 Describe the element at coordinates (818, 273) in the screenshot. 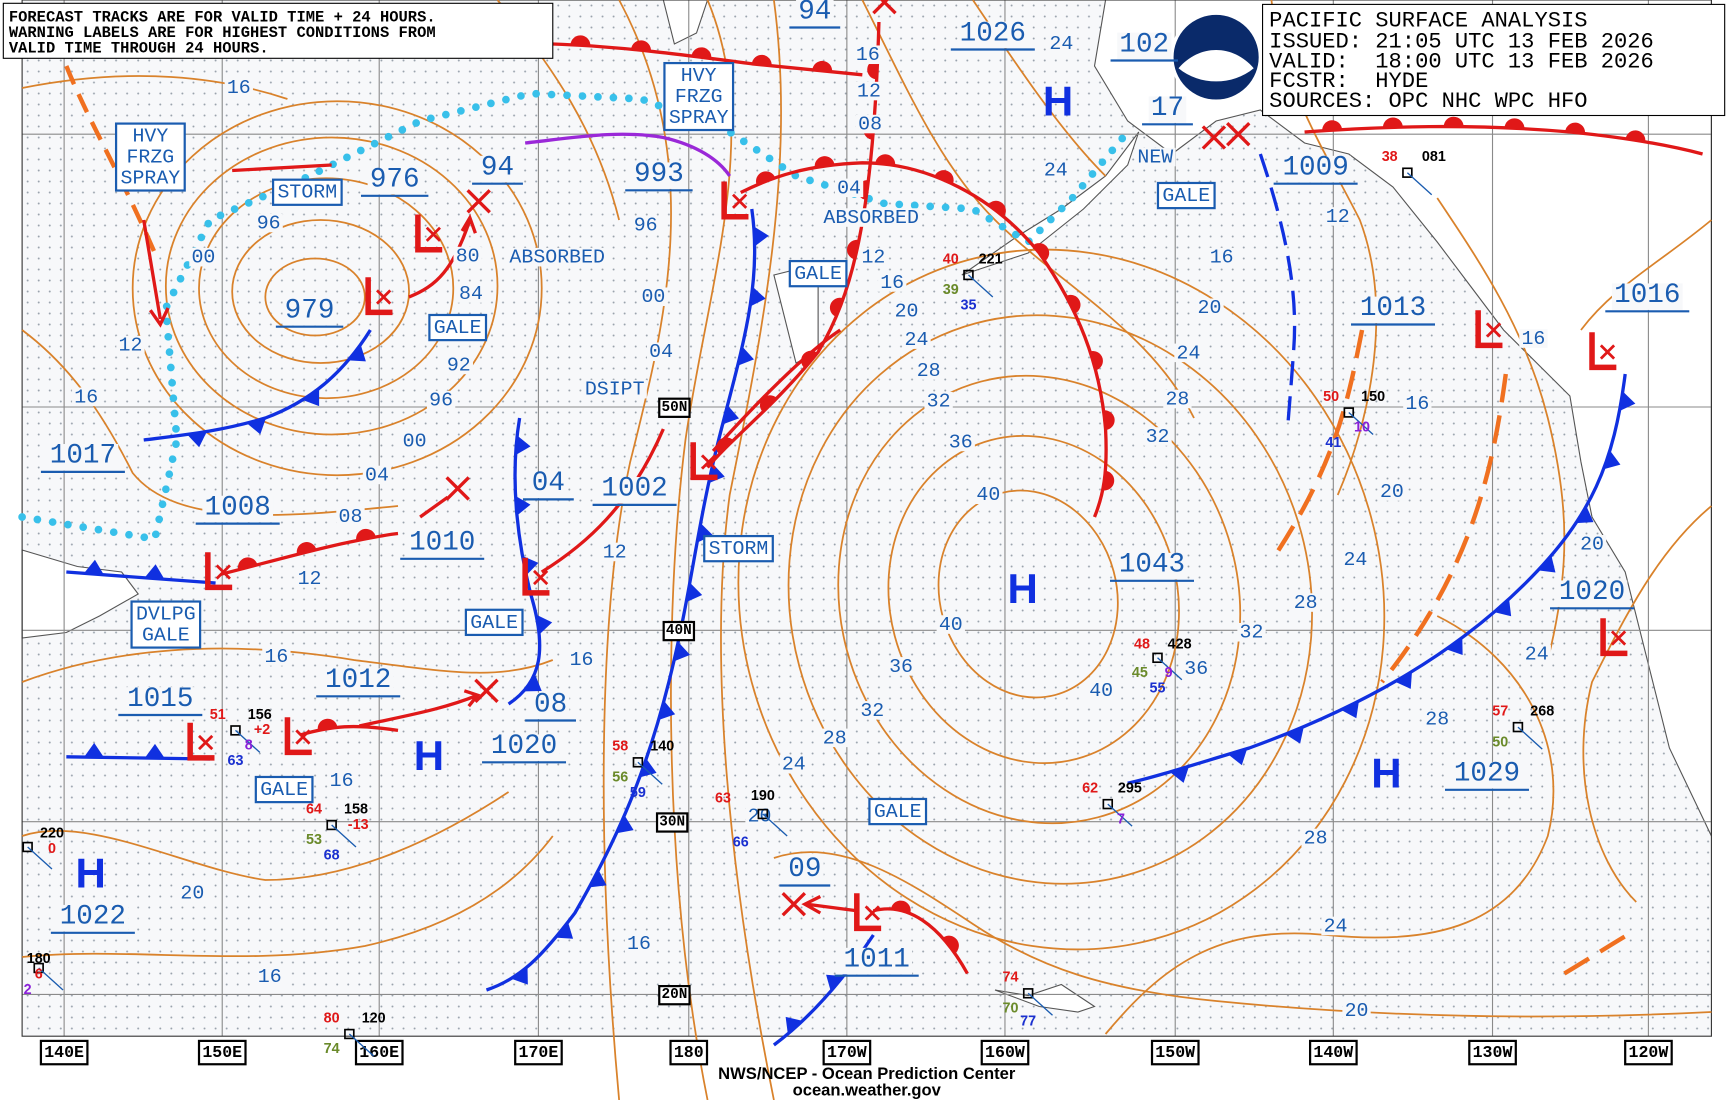

I see `warning-text: GALE` at that location.